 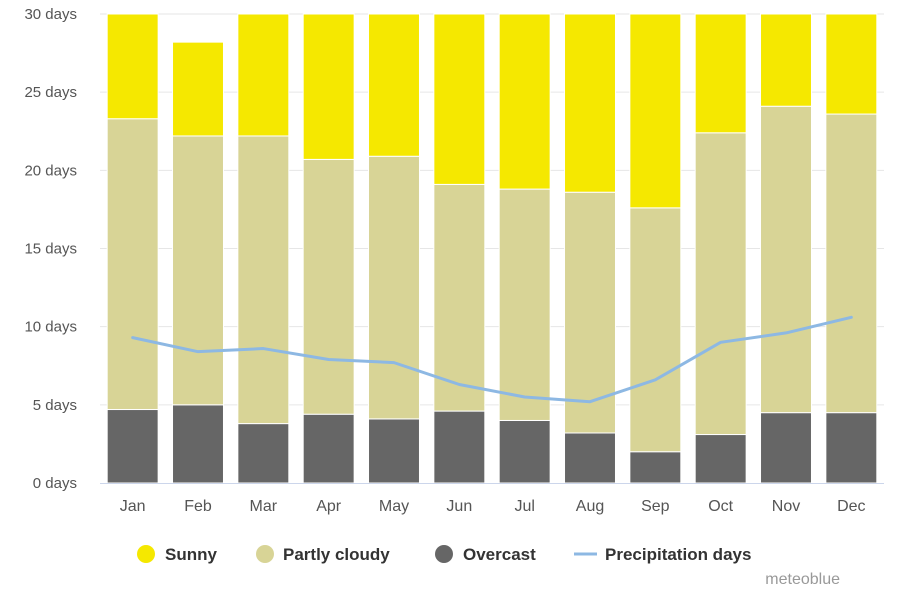 What do you see at coordinates (50, 170) in the screenshot?
I see `y-tick-label: 20 days` at bounding box center [50, 170].